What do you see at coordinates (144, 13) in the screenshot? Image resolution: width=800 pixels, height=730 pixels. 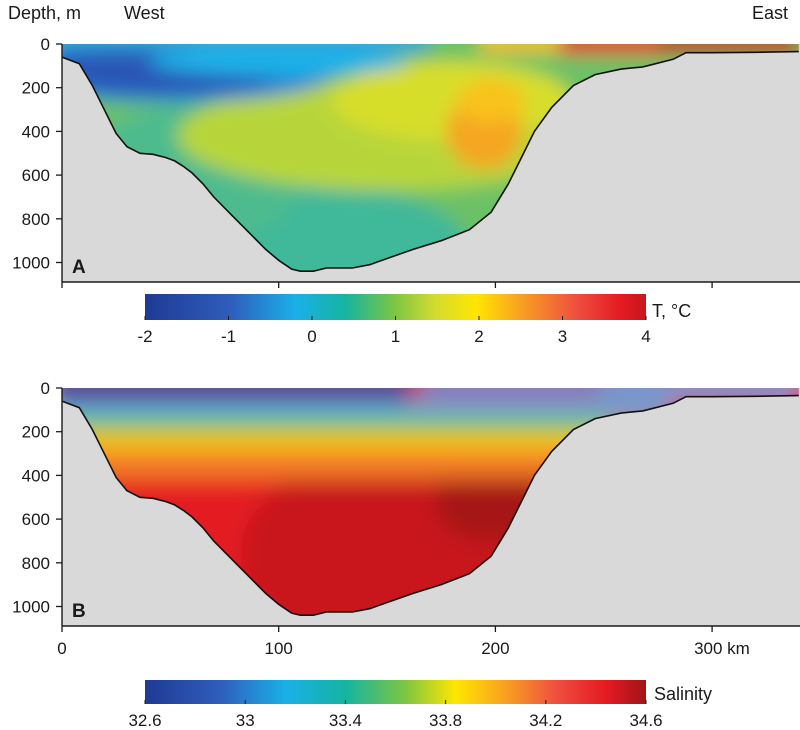 I see `west-label: West` at bounding box center [144, 13].